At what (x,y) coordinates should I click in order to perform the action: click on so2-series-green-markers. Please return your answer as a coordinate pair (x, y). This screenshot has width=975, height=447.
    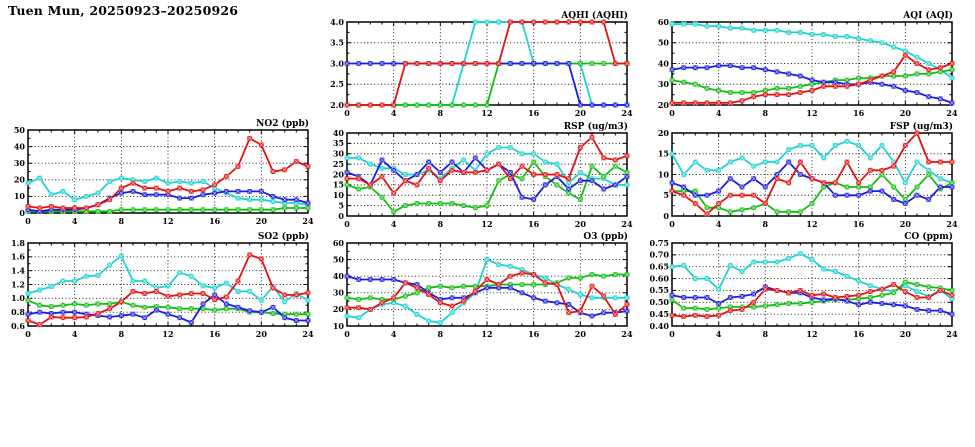
    Looking at the image, I should click on (168, 307).